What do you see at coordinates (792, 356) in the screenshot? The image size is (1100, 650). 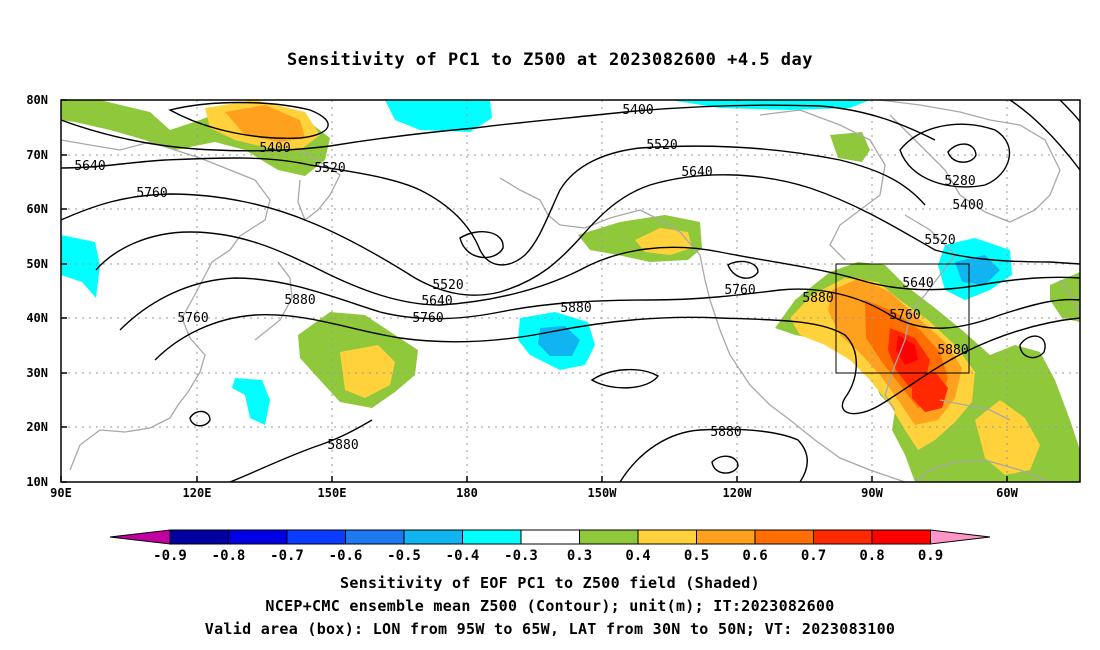 I see `coast-na-west` at bounding box center [792, 356].